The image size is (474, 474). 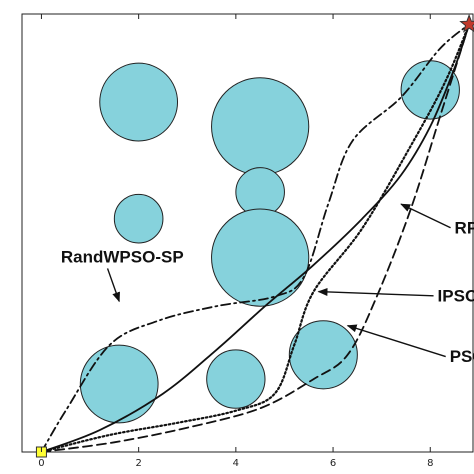 I want to click on x-tick-label-0: 0, so click(x=41, y=463).